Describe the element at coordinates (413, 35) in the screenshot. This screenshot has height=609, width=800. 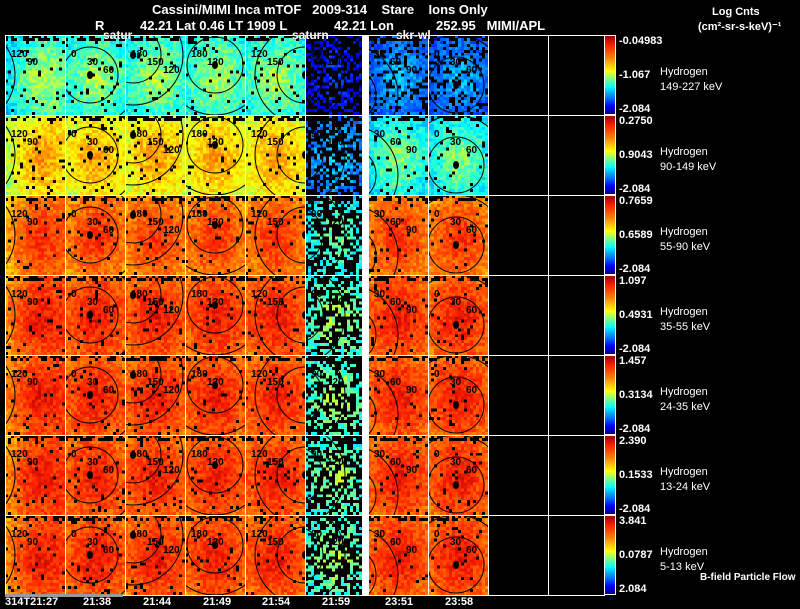
I see `column-header: skr-wl` at that location.